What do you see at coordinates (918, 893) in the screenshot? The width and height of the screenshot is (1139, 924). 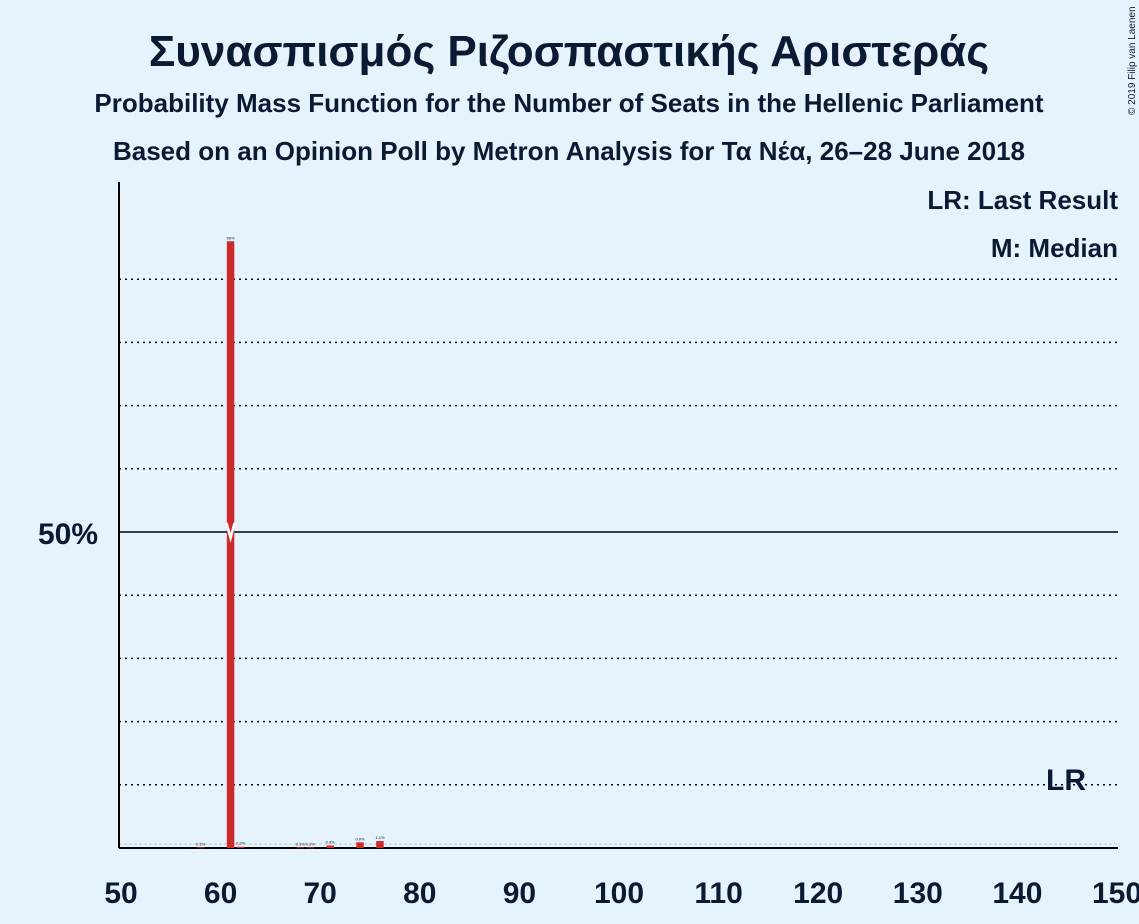 I see `x-tick-130: 130` at bounding box center [918, 893].